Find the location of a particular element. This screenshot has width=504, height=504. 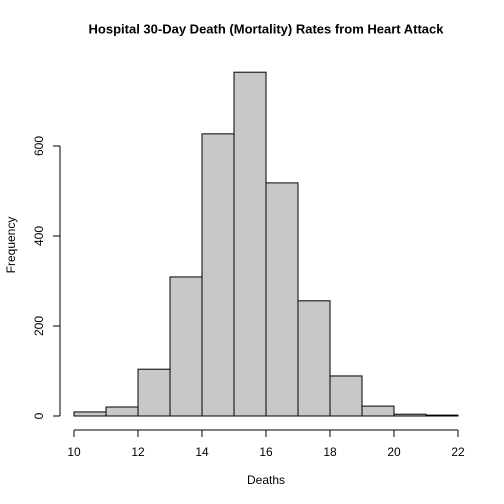

x-tick-label: 16 is located at coordinates (266, 452).